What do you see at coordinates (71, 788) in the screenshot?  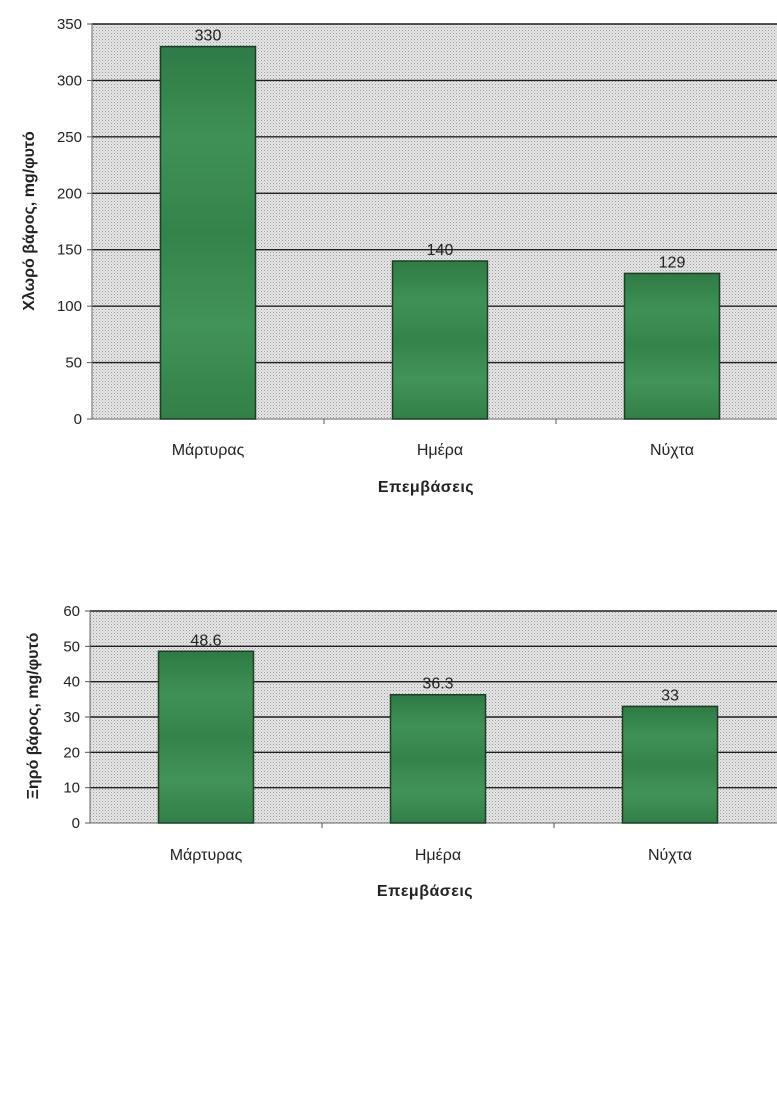 I see `y-tick-label: 10` at bounding box center [71, 788].